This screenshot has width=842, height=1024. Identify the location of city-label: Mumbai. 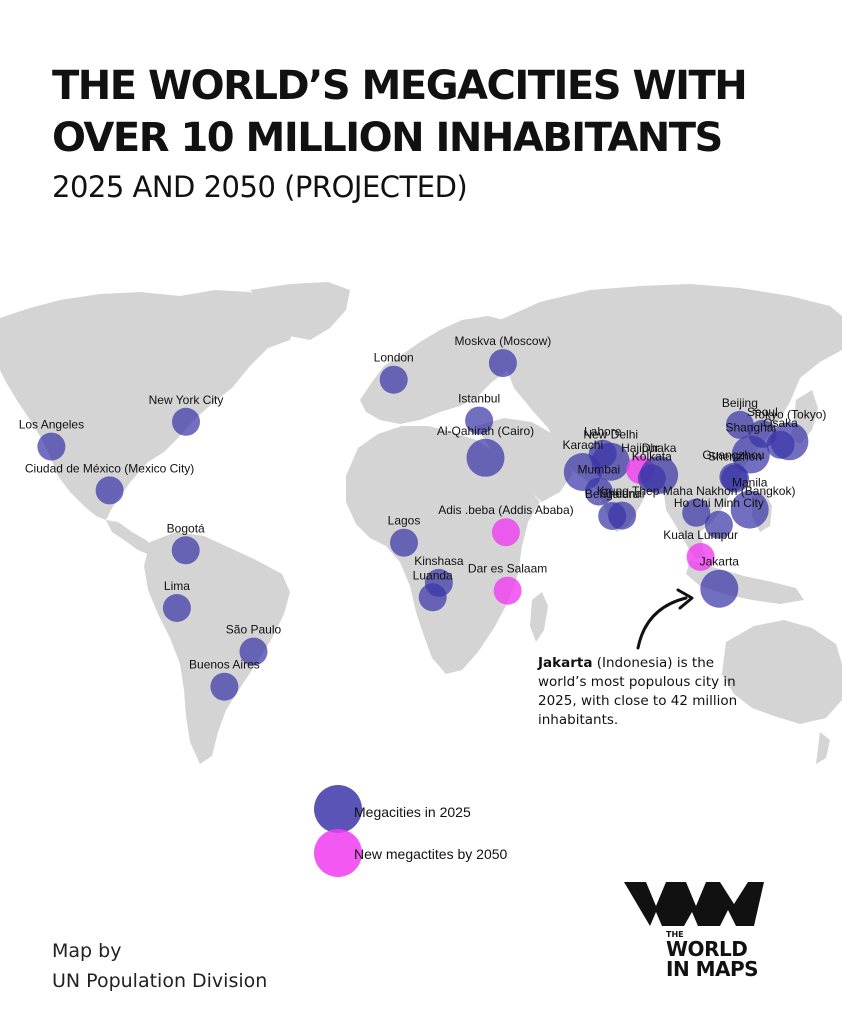
(599, 470).